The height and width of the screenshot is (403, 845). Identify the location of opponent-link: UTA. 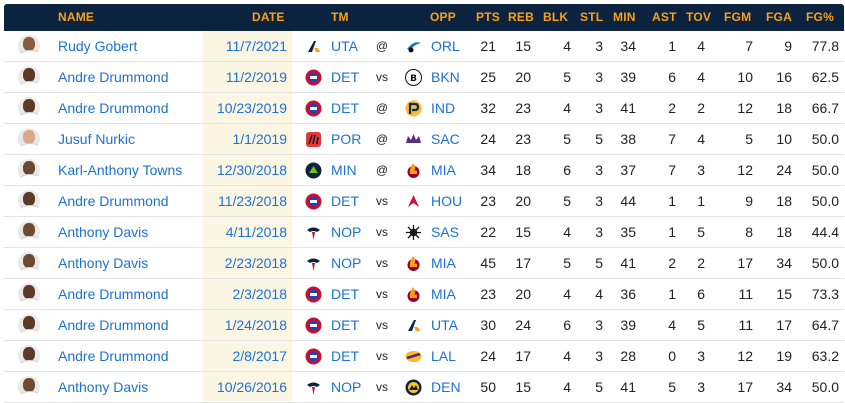
(444, 325).